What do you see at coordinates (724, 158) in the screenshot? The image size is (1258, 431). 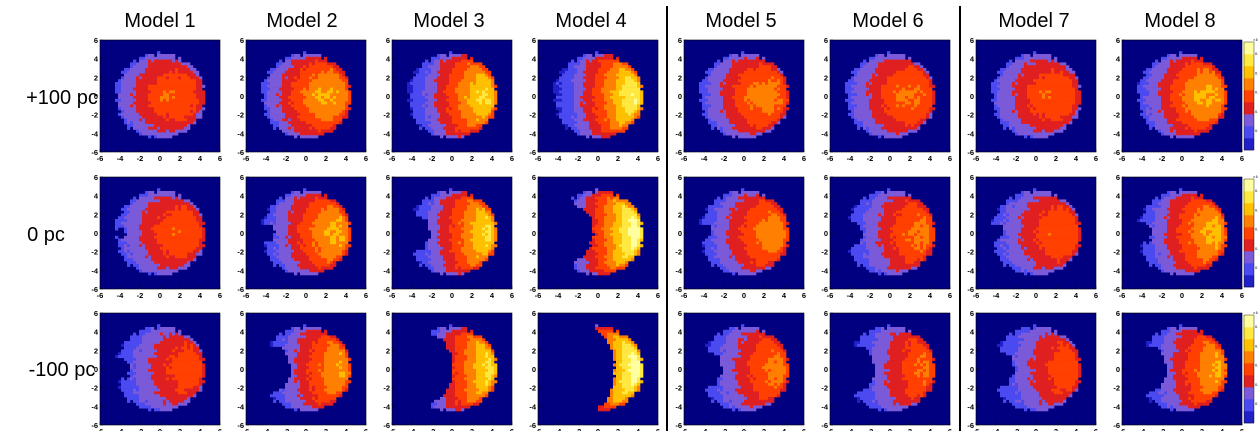 I see `x-tick-label: -2` at bounding box center [724, 158].